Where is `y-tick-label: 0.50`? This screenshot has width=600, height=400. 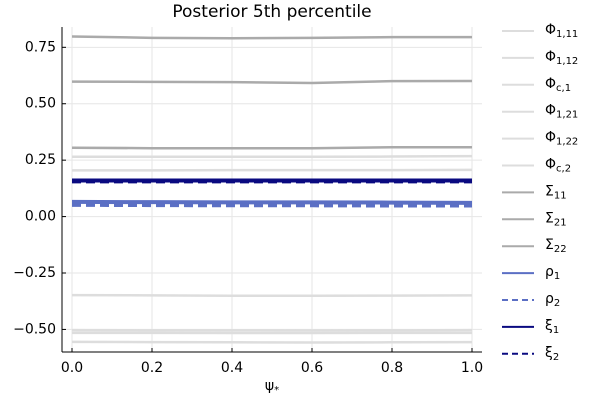 y-tick-label: 0.50 is located at coordinates (40, 104).